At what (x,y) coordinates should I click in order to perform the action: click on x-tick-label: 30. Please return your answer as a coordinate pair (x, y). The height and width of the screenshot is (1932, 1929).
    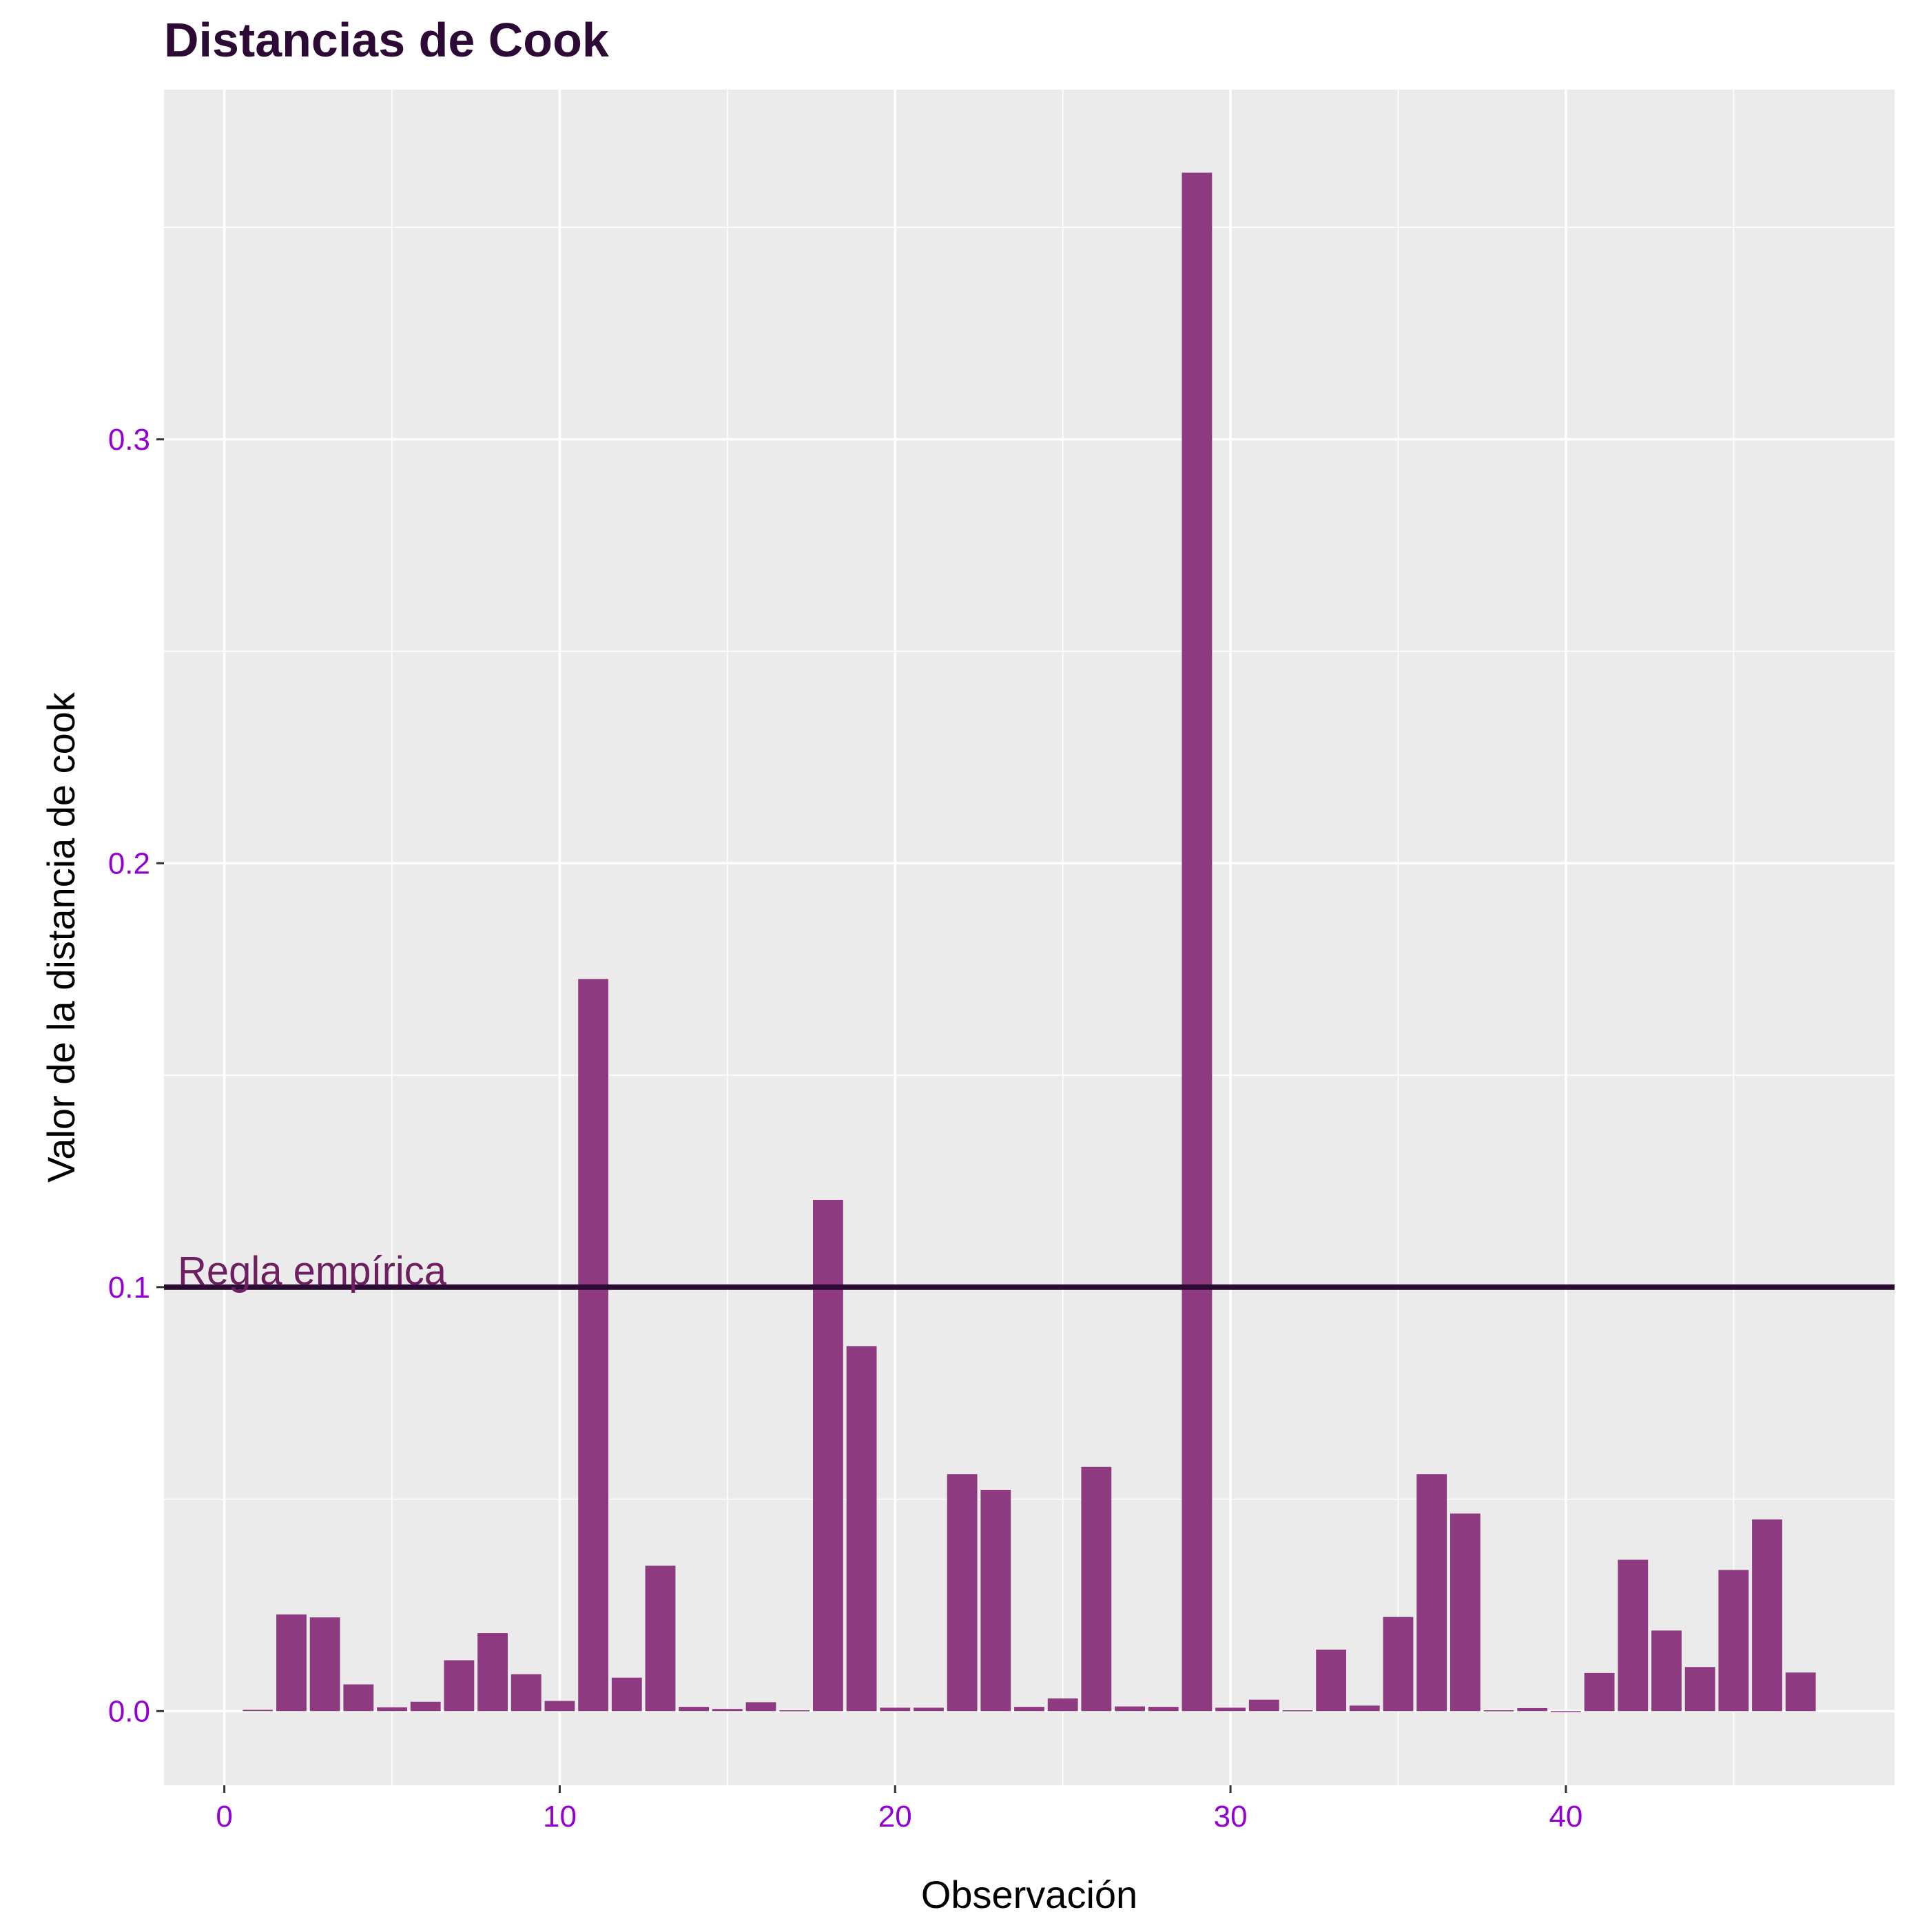
    Looking at the image, I should click on (1231, 1817).